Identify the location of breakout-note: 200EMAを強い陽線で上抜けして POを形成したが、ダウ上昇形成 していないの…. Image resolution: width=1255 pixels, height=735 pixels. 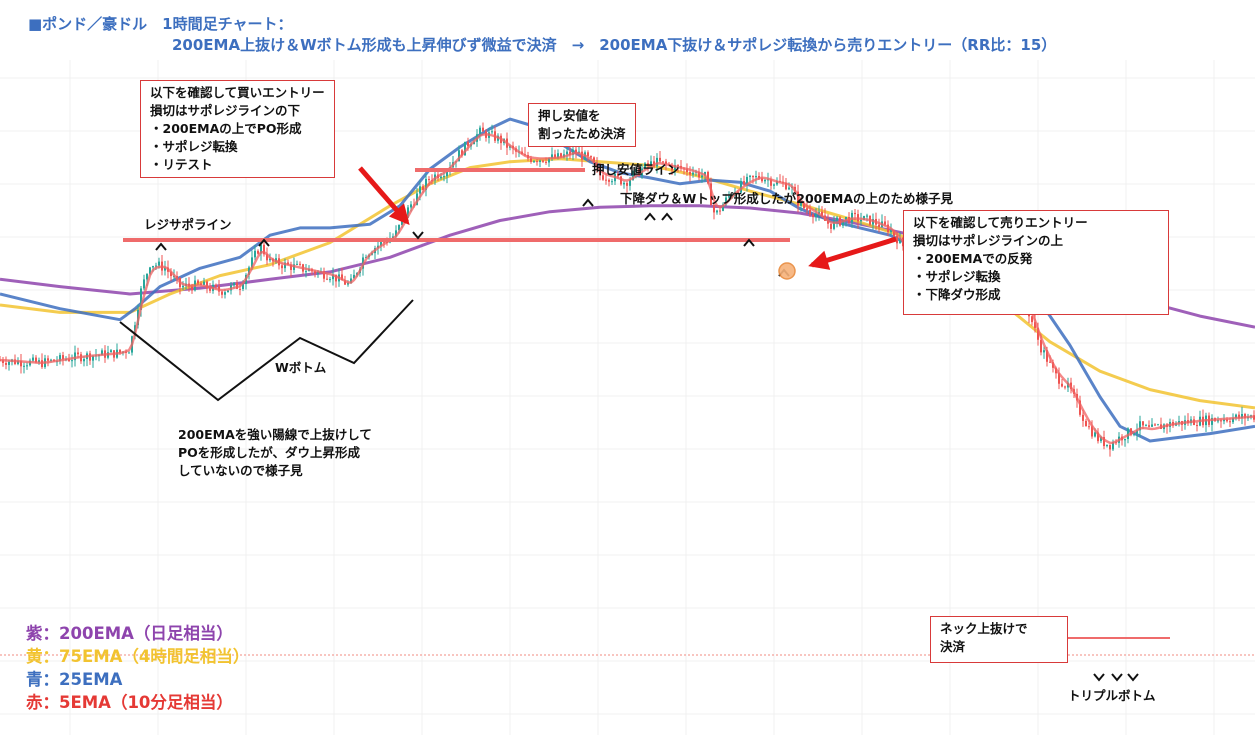
(275, 452).